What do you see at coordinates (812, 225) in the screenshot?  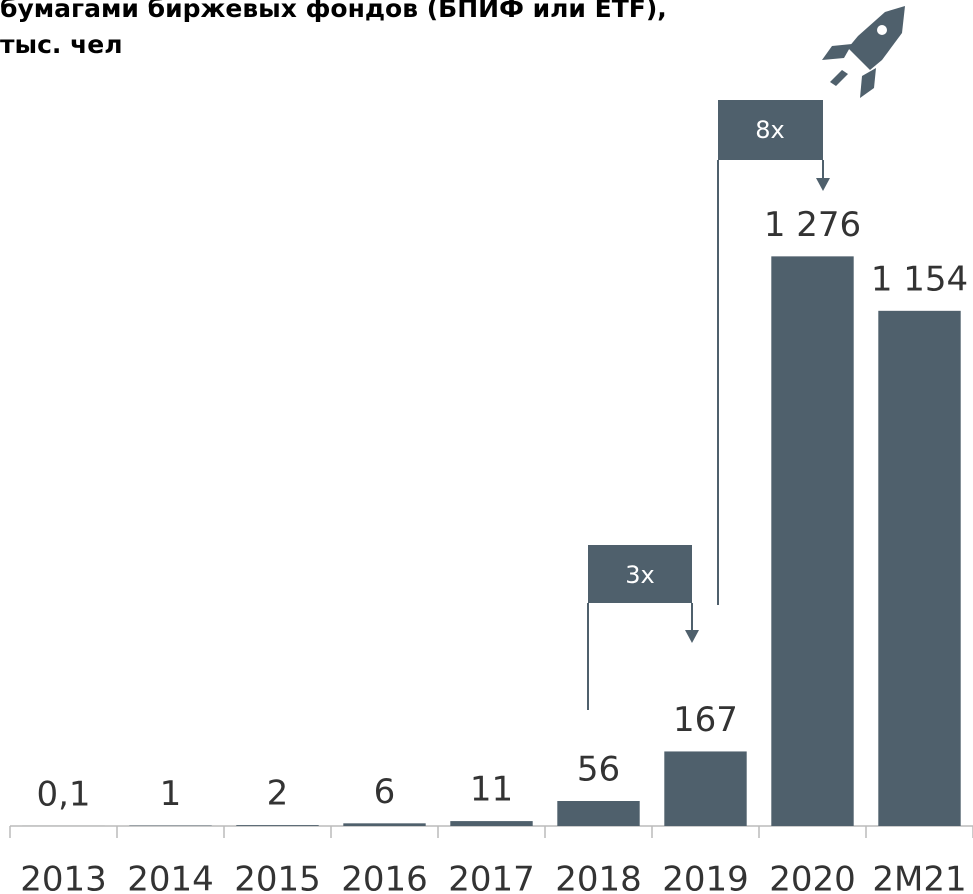 I see `value-label: 1 276` at bounding box center [812, 225].